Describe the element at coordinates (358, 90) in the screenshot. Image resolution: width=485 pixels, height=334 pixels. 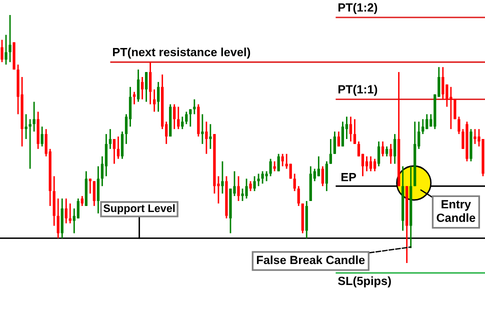
I see `ref-line-label: PT(1:1)` at that location.